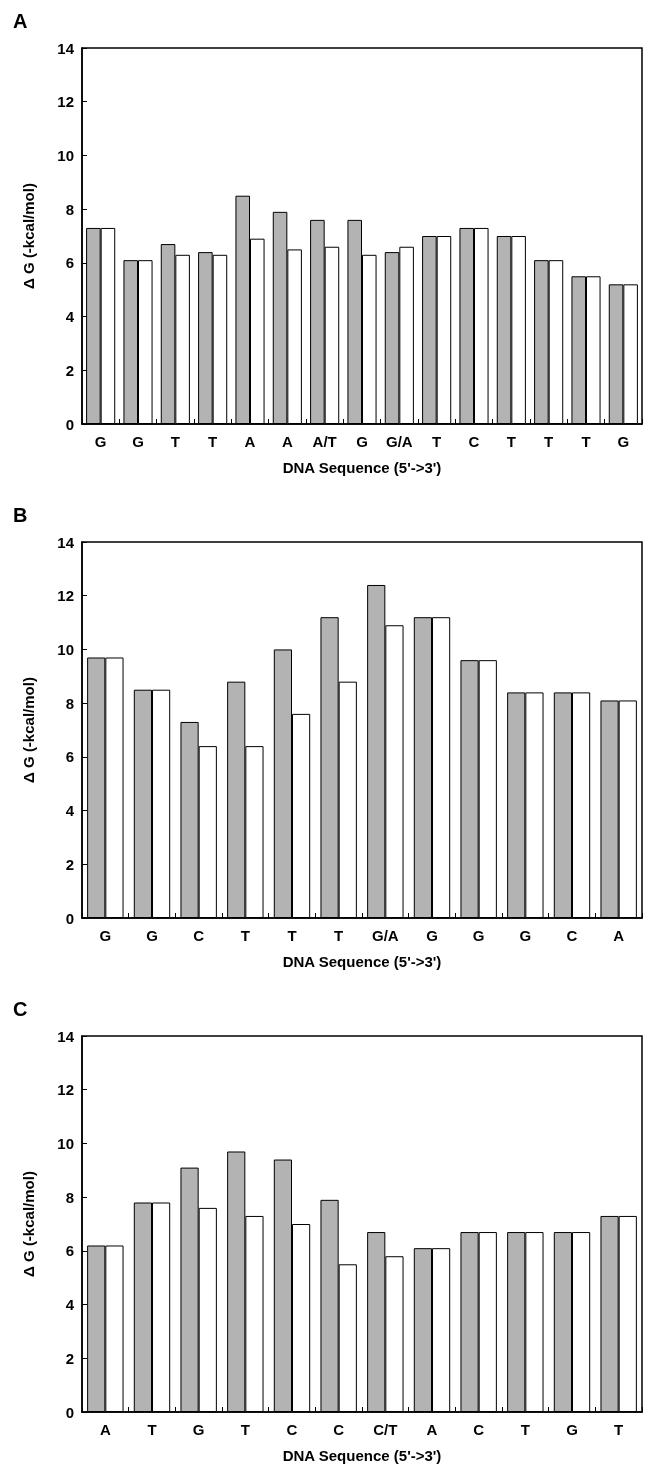  Describe the element at coordinates (20, 21) in the screenshot. I see `chart-title: A` at that location.